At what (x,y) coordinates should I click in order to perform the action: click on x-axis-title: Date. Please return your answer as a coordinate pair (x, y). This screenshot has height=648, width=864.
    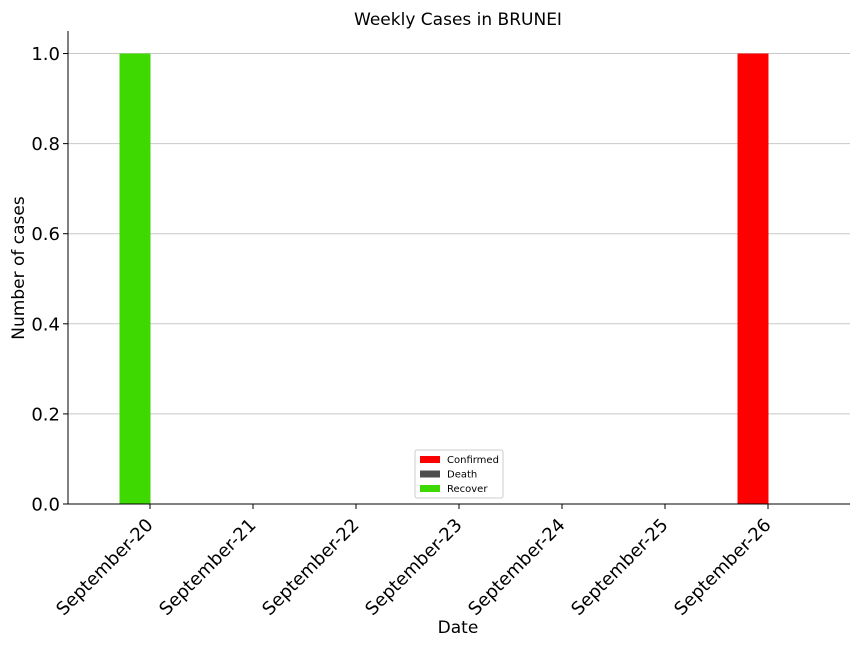
    Looking at the image, I should click on (458, 628).